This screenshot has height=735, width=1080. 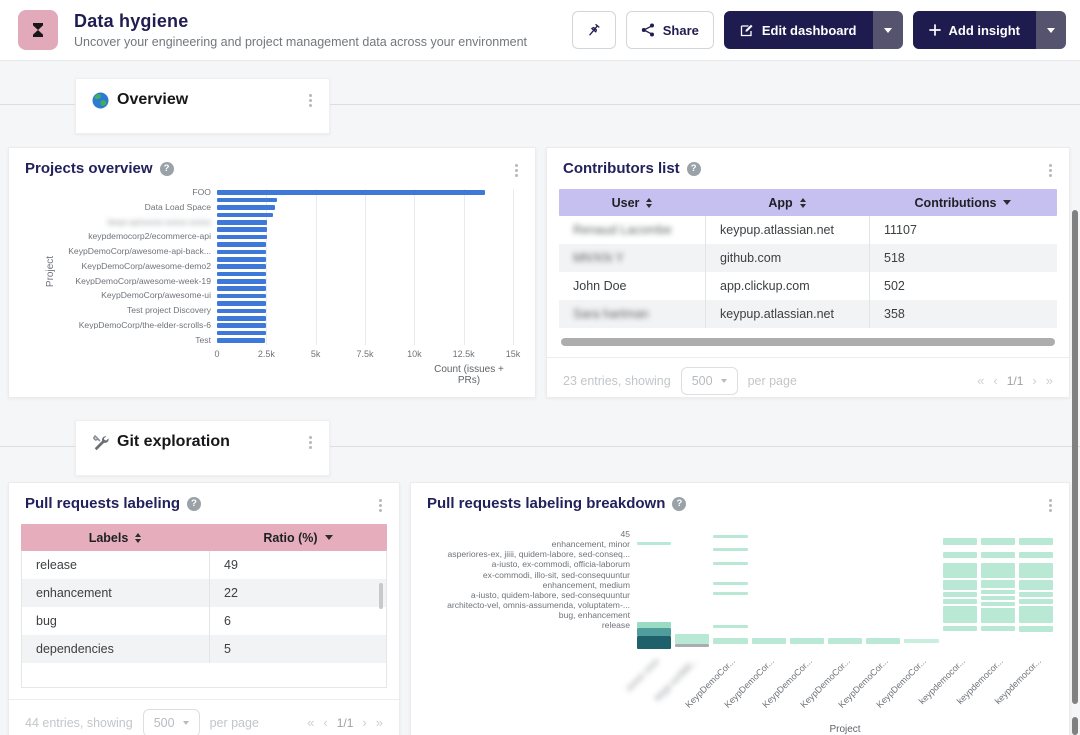 What do you see at coordinates (709, 380) in the screenshot?
I see `contributors-page-size-select: 500` at bounding box center [709, 380].